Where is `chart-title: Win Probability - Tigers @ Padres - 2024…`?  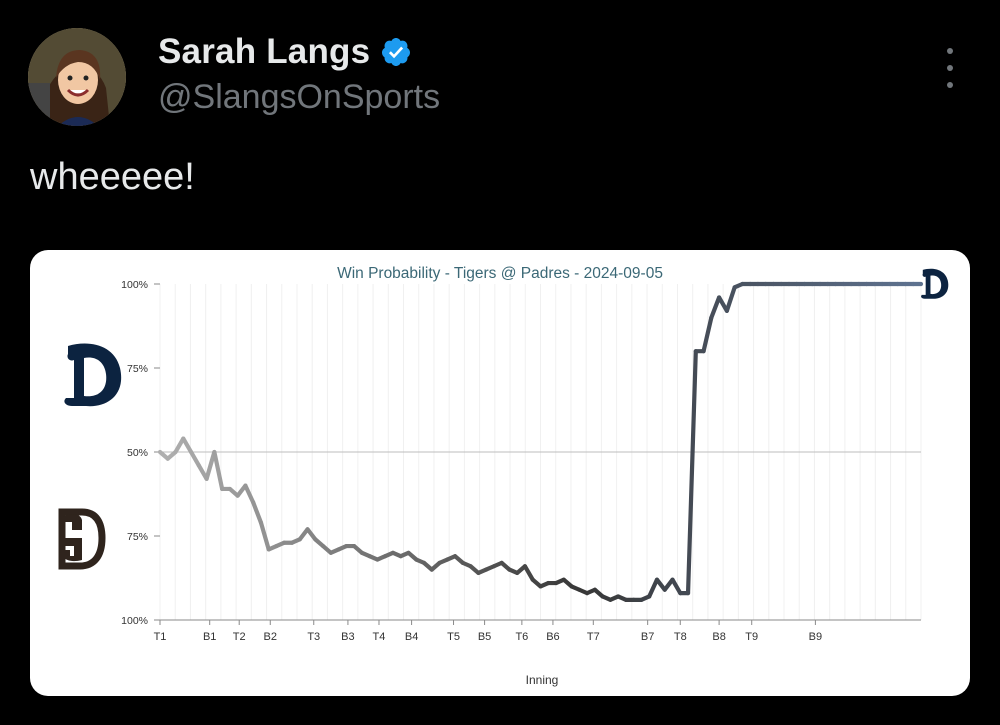
chart-title: Win Probability - Tigers @ Padres - 2024… is located at coordinates (500, 273).